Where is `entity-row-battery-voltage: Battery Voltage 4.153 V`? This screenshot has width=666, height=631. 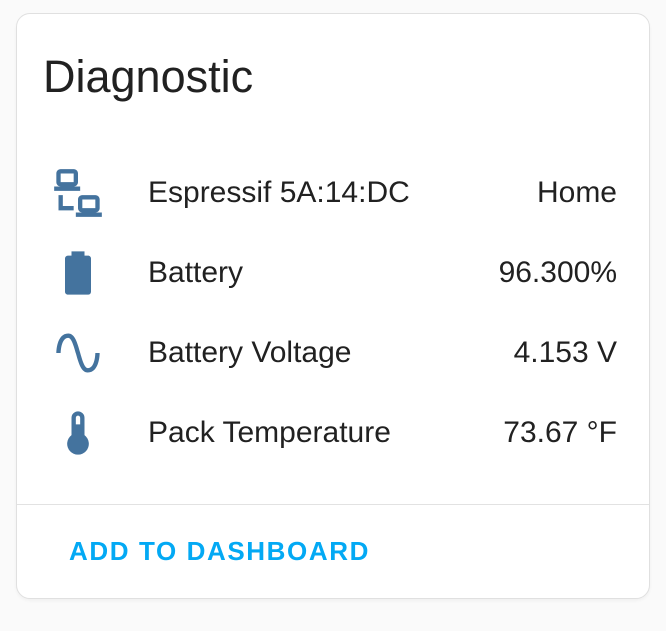
entity-row-battery-voltage: Battery Voltage 4.153 V is located at coordinates (334, 353).